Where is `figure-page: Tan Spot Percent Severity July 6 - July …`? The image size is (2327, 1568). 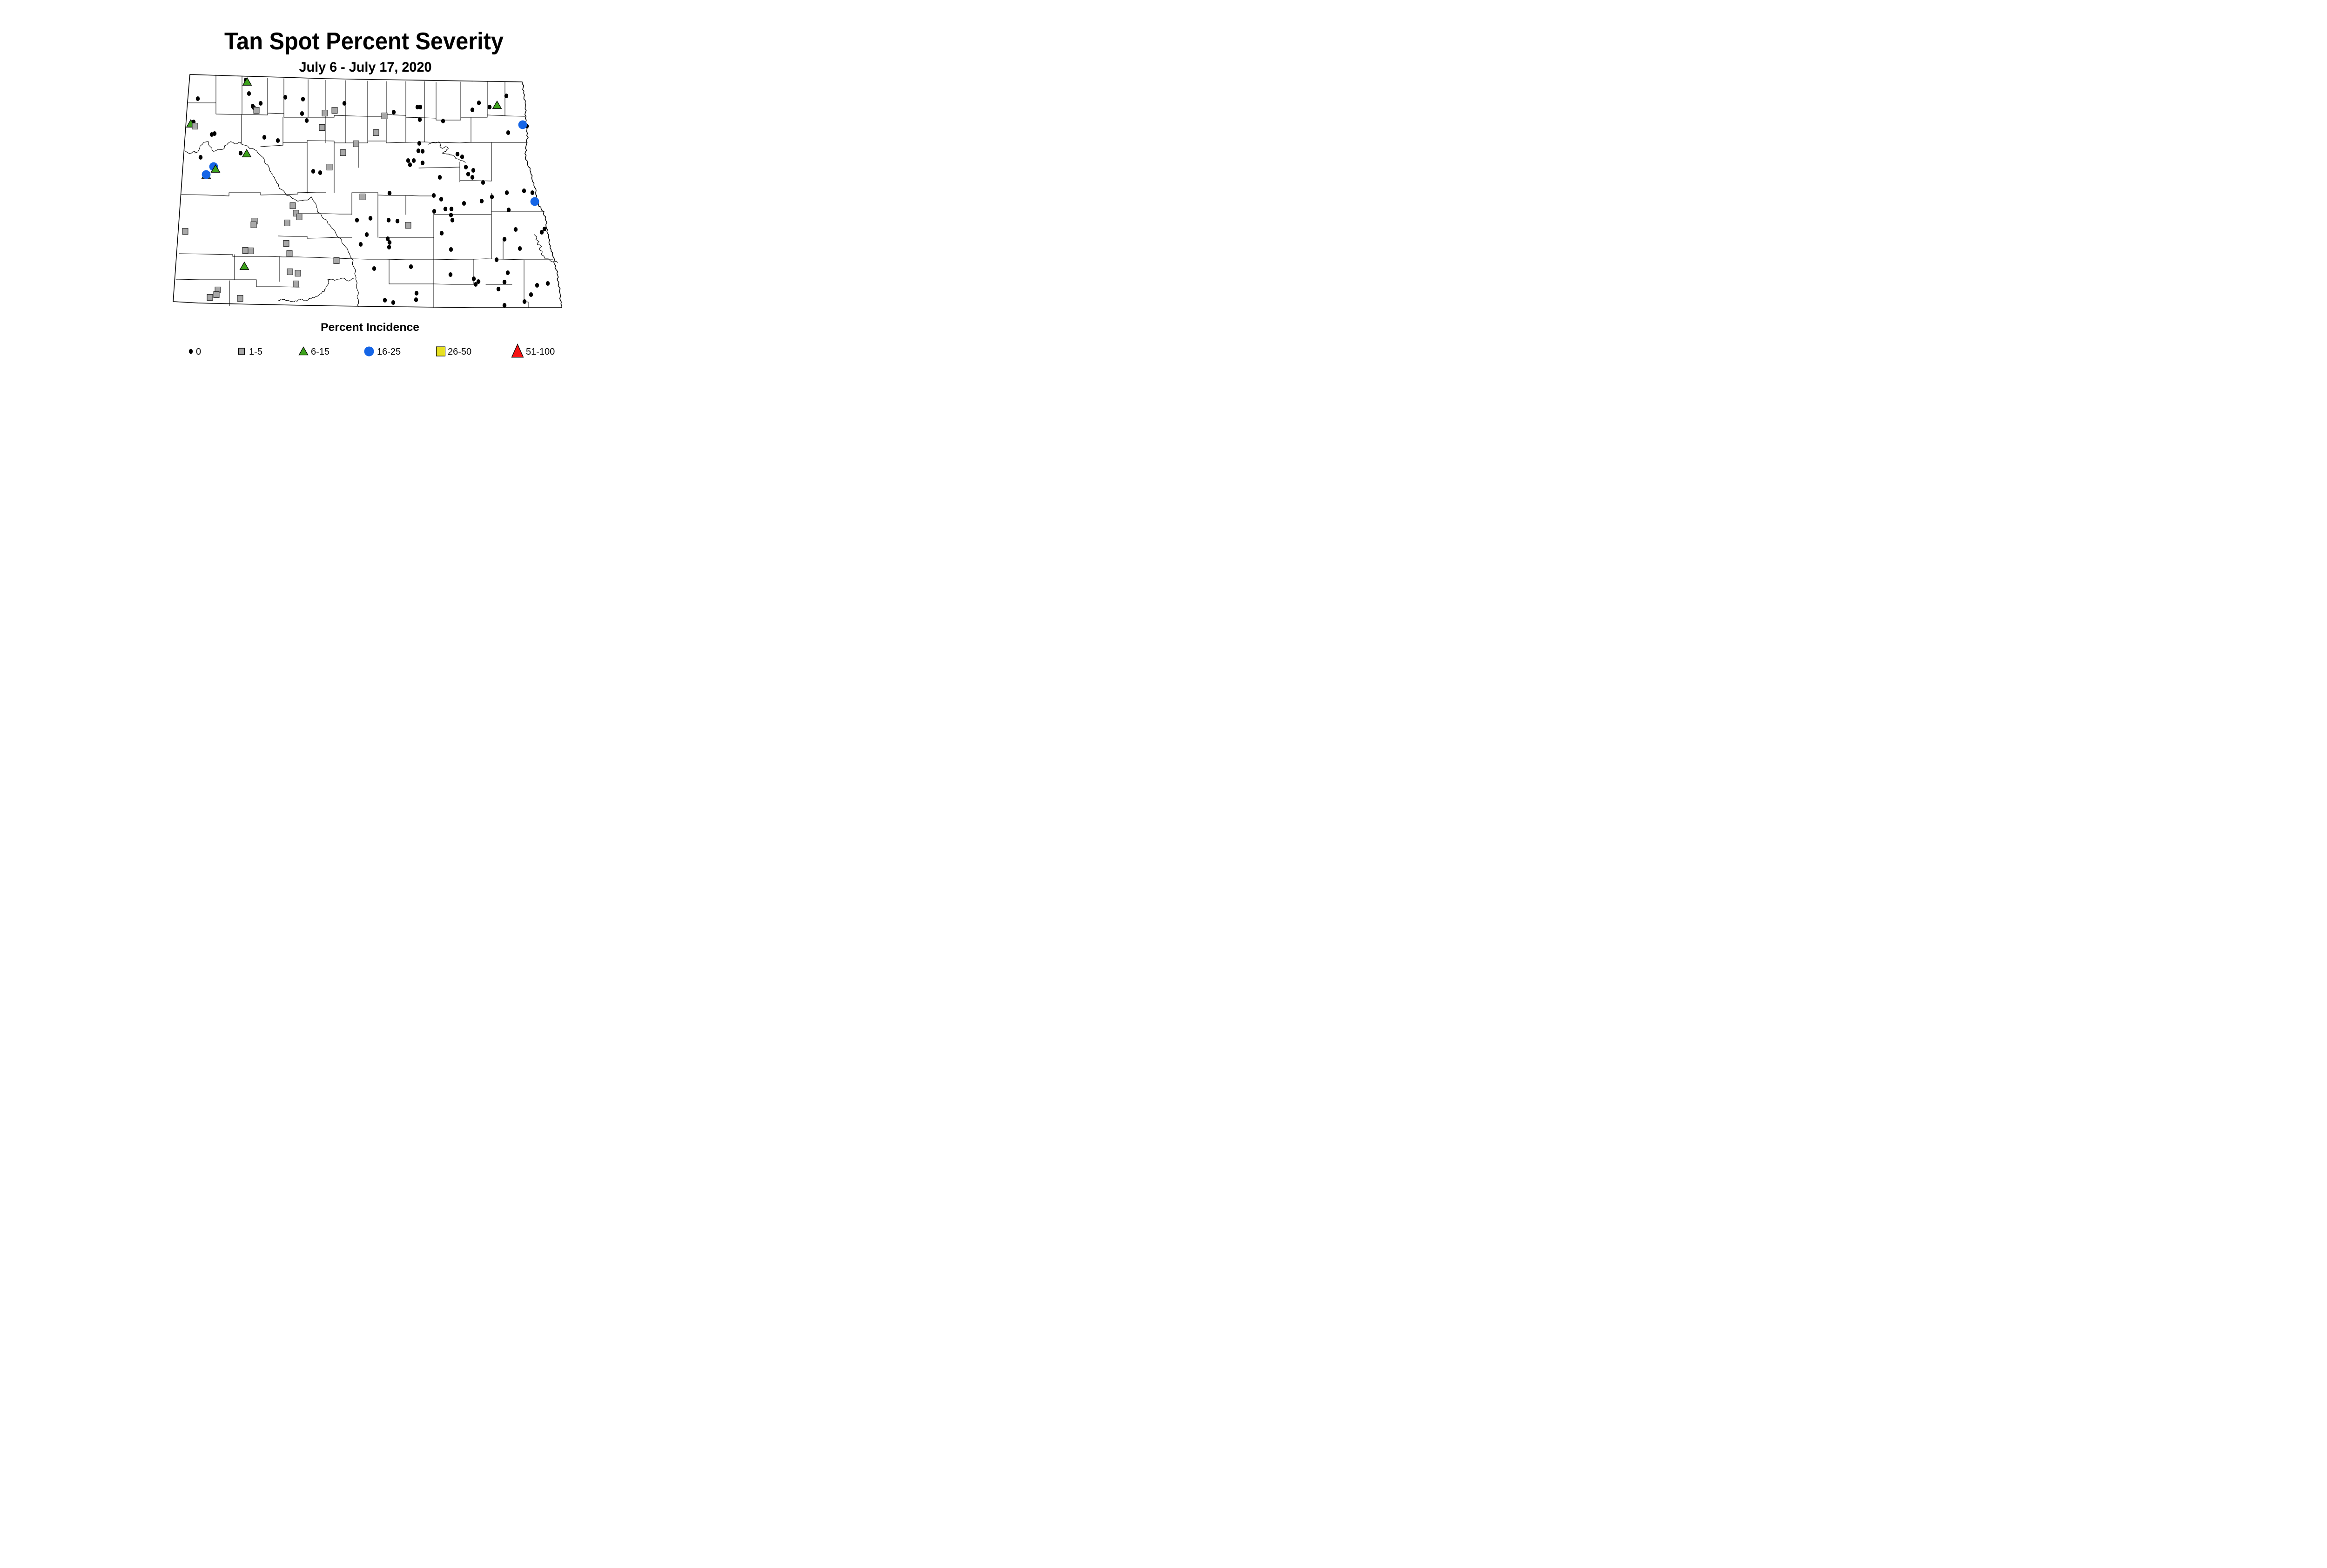 figure-page: Tan Spot Percent Severity July 6 - July … is located at coordinates (365, 190).